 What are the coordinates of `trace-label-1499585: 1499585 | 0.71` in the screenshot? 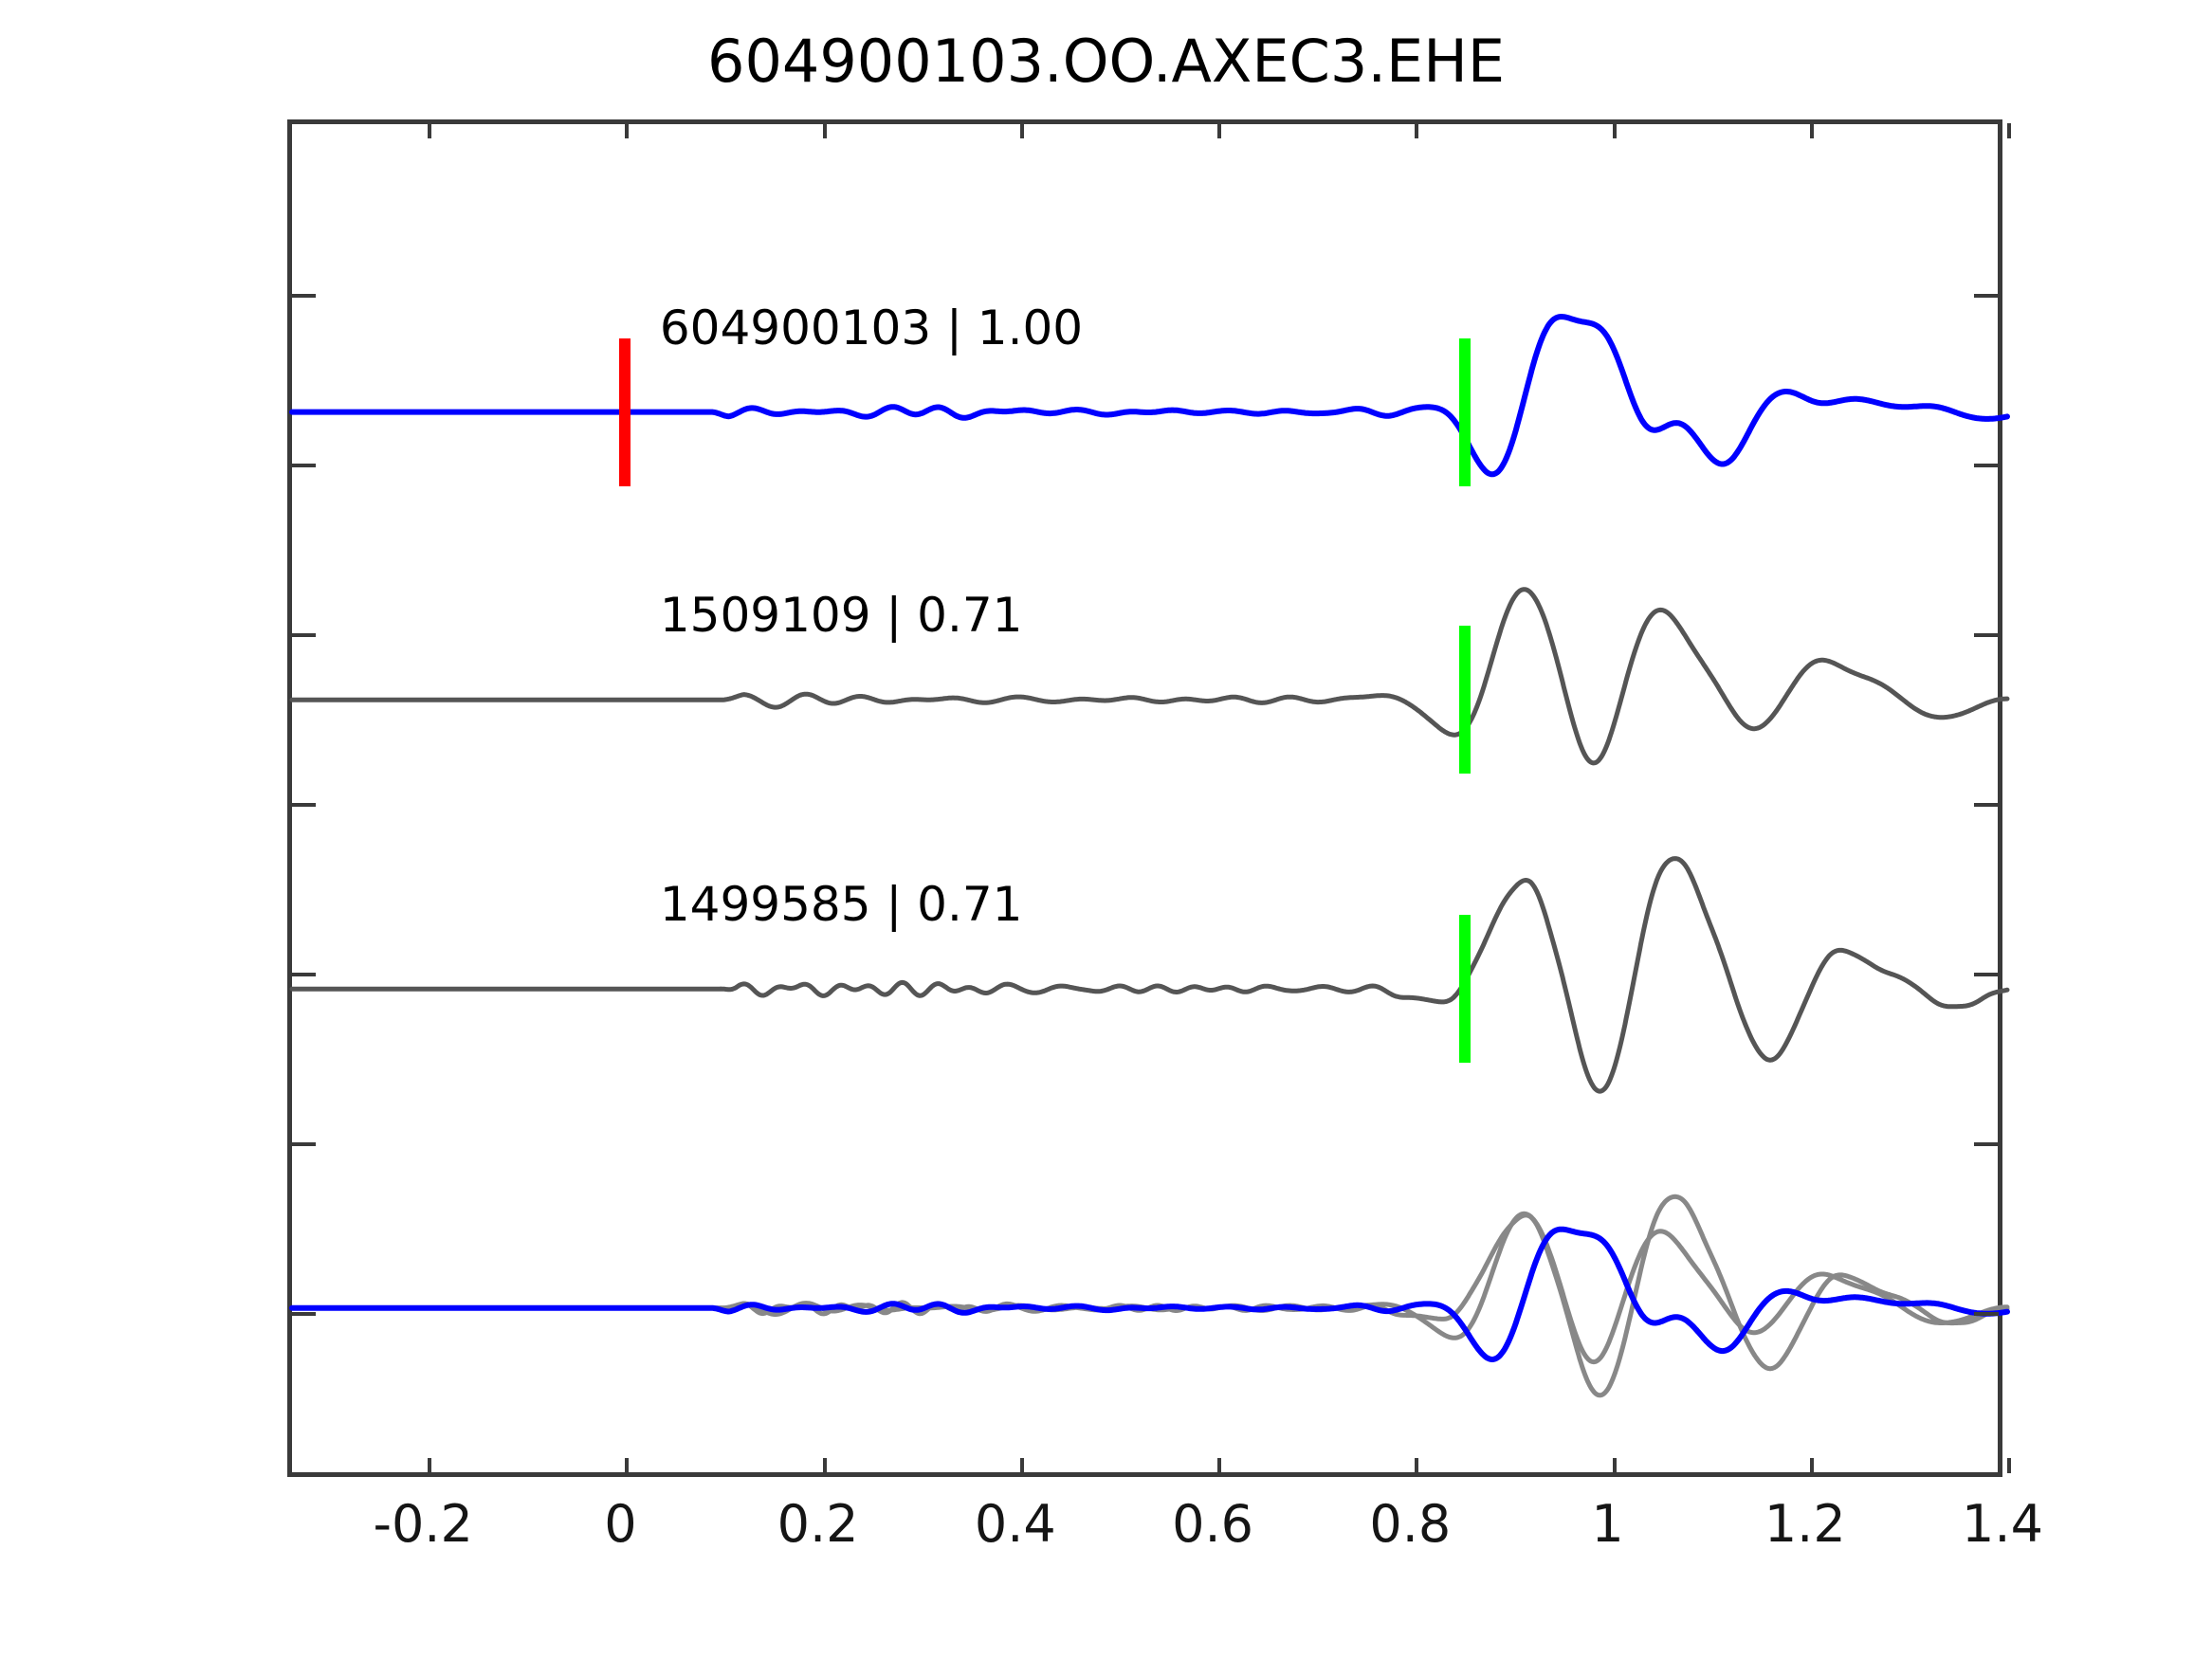 It's located at (841, 905).